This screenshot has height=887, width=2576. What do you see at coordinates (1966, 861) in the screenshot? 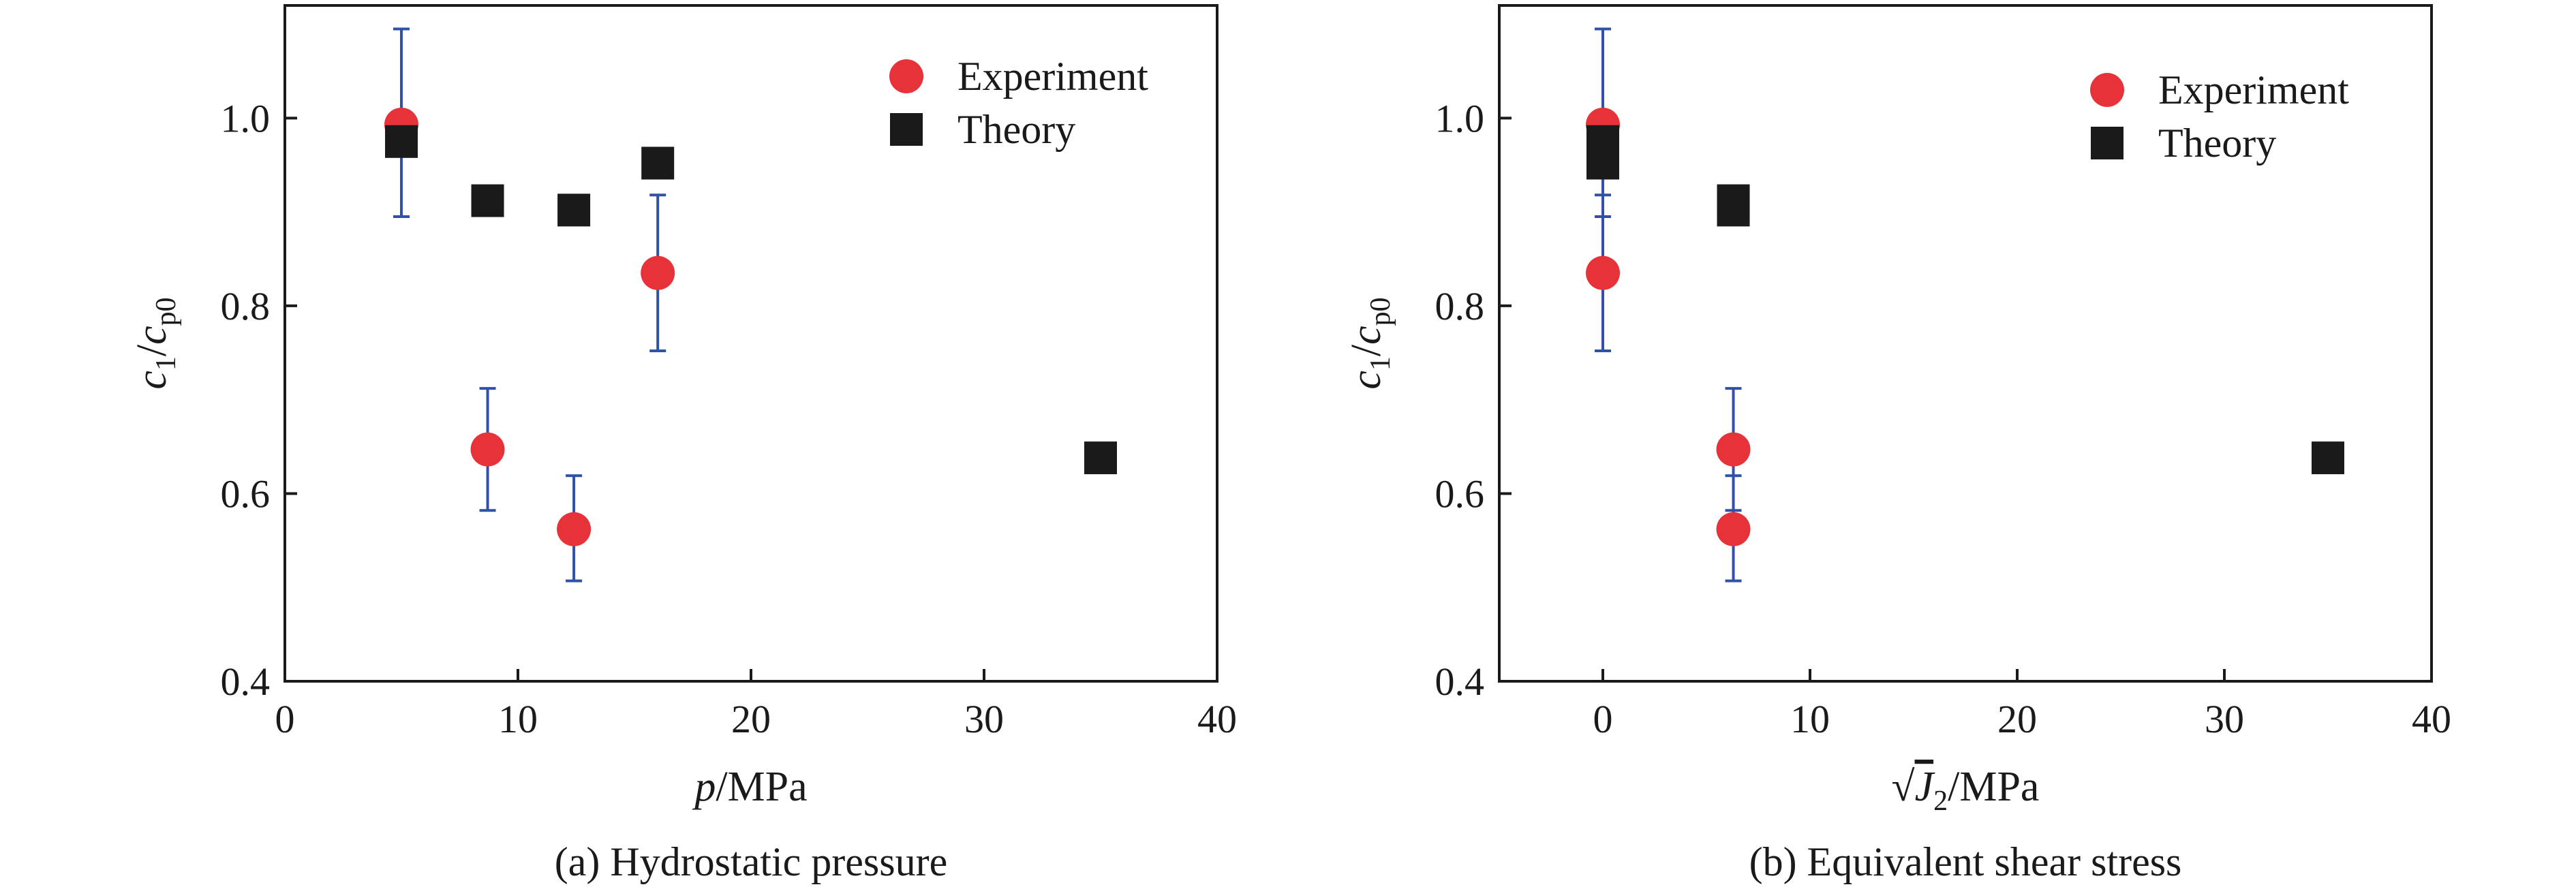
I see `panel-caption: (b) Equivalent shear stress` at bounding box center [1966, 861].